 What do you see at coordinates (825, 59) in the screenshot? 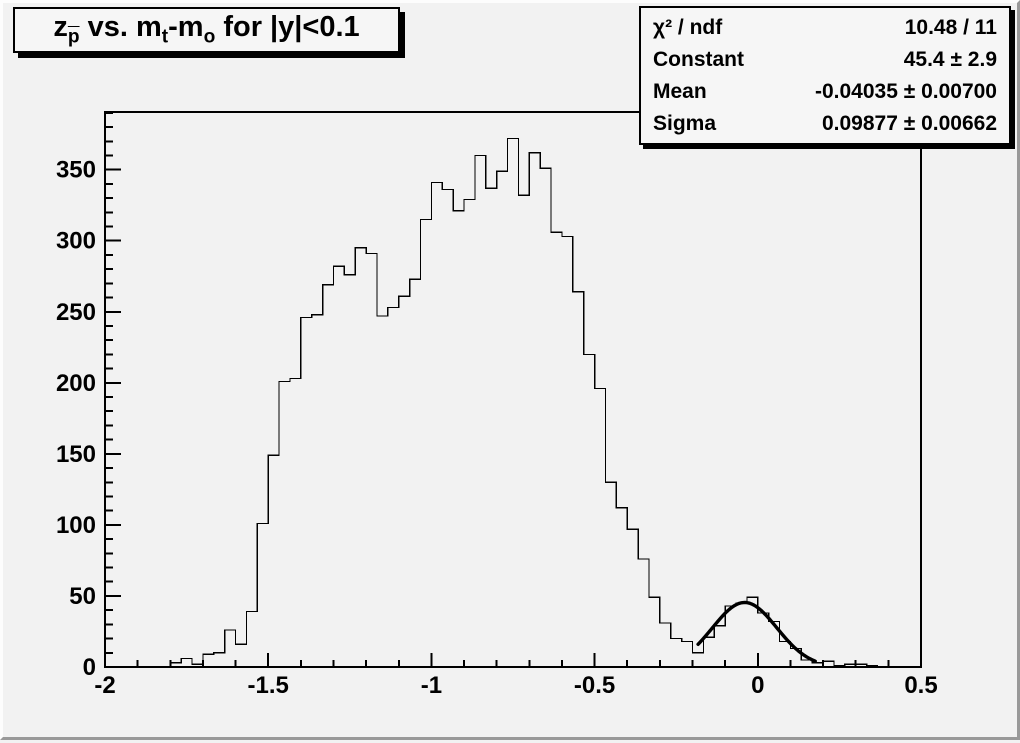
I see `stats-row-constant: Constant 45.4 ± 2.9` at bounding box center [825, 59].